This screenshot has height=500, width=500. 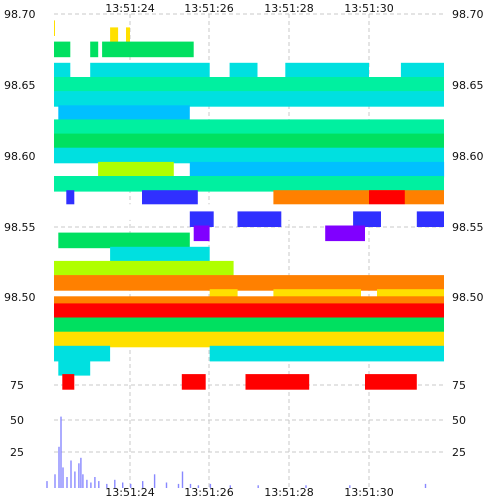 What do you see at coordinates (368, 8) in the screenshot?
I see `top-x-tick-3: 13:51:30` at bounding box center [368, 8].